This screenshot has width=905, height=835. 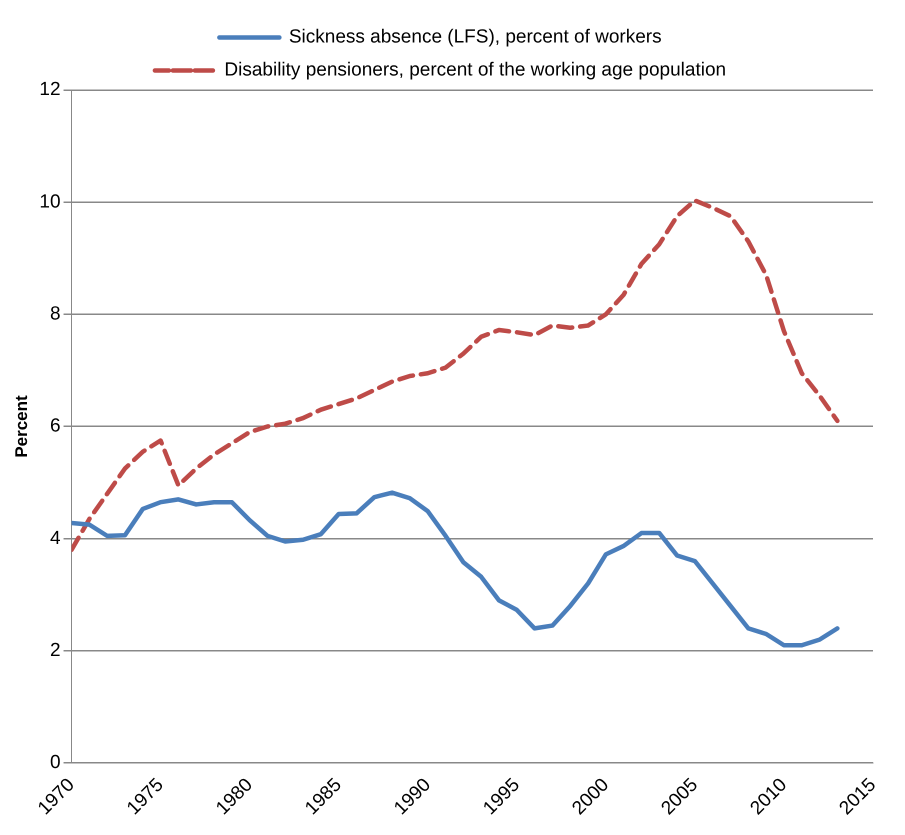 I want to click on y-axis-title: Percent, so click(x=21, y=426).